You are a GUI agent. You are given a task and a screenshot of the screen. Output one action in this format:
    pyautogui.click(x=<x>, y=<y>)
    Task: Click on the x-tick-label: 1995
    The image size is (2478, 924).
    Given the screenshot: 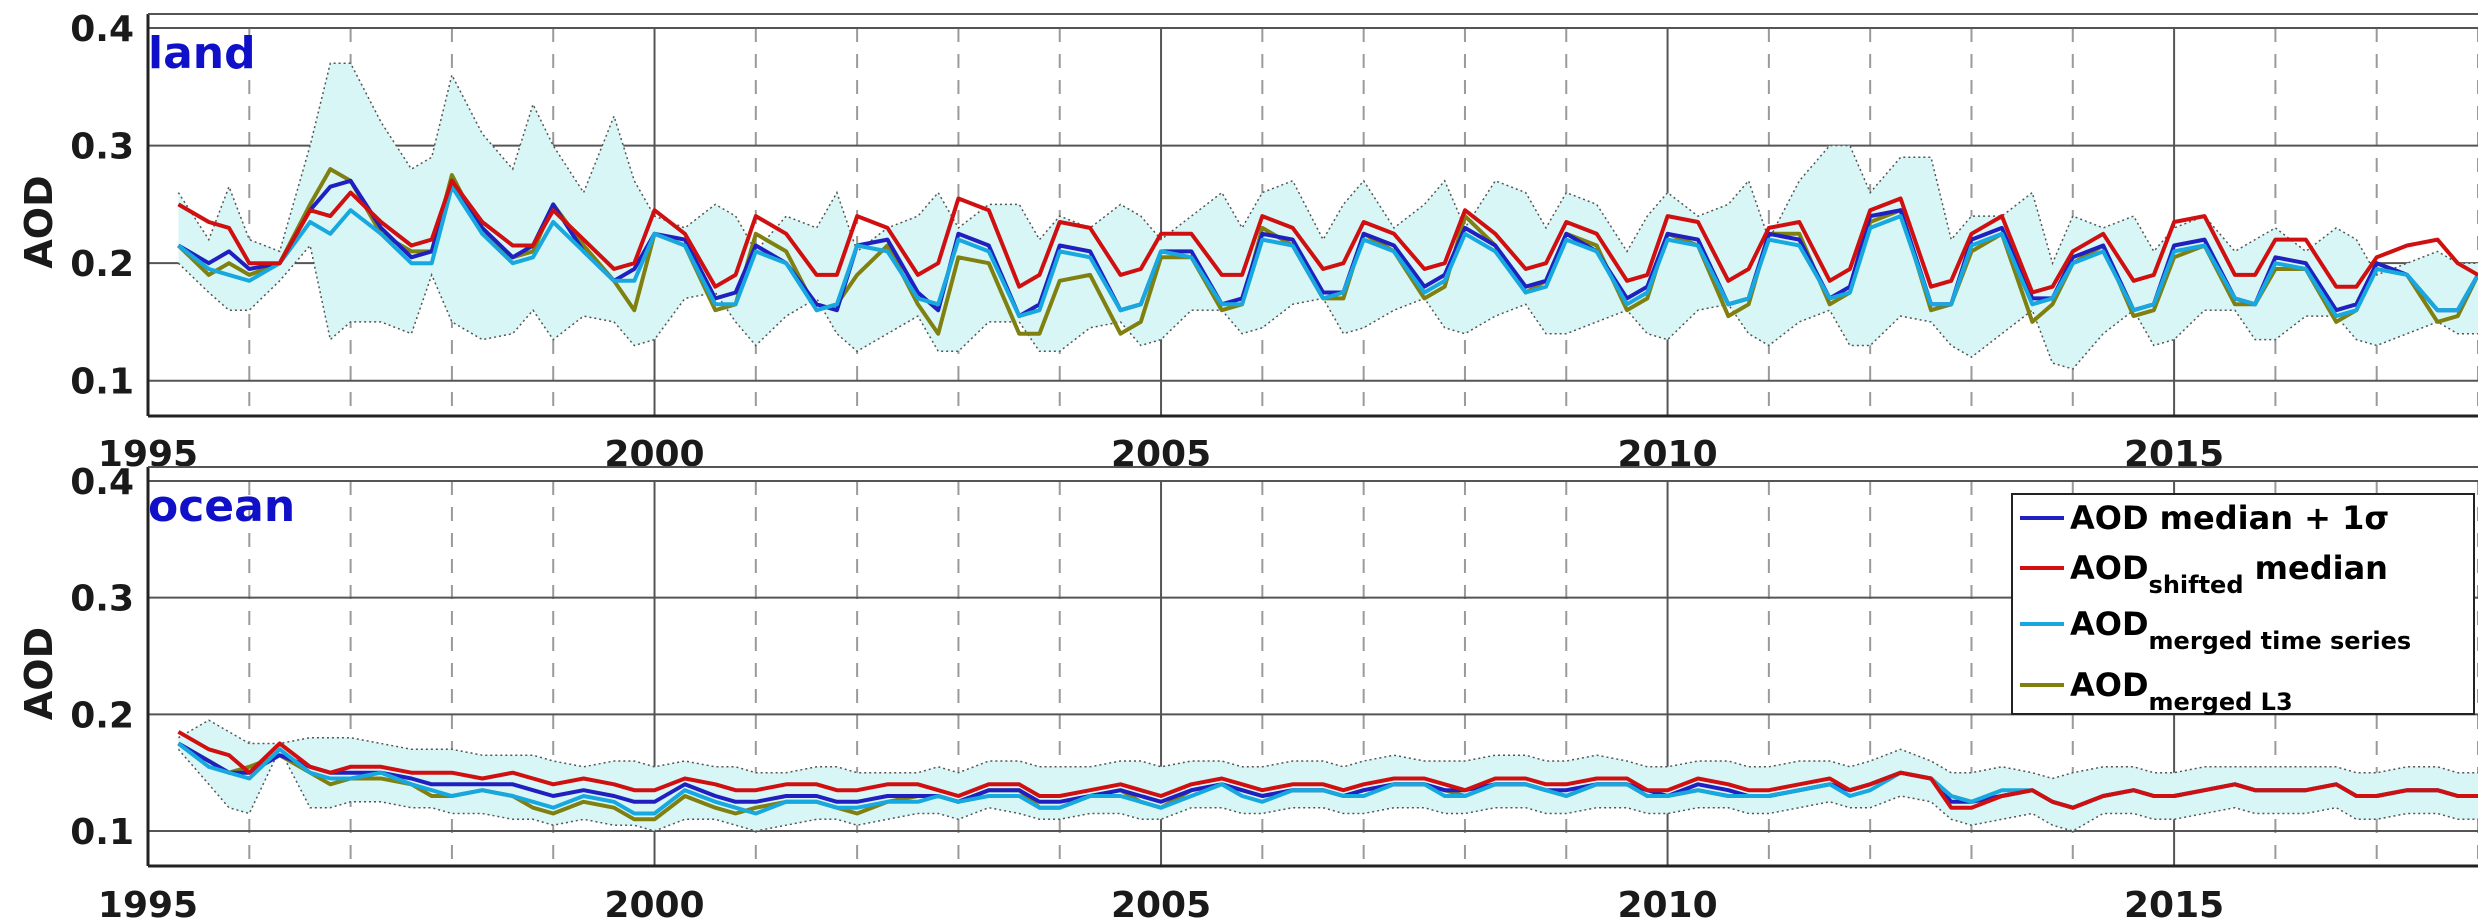 What is the action you would take?
    pyautogui.click(x=148, y=904)
    